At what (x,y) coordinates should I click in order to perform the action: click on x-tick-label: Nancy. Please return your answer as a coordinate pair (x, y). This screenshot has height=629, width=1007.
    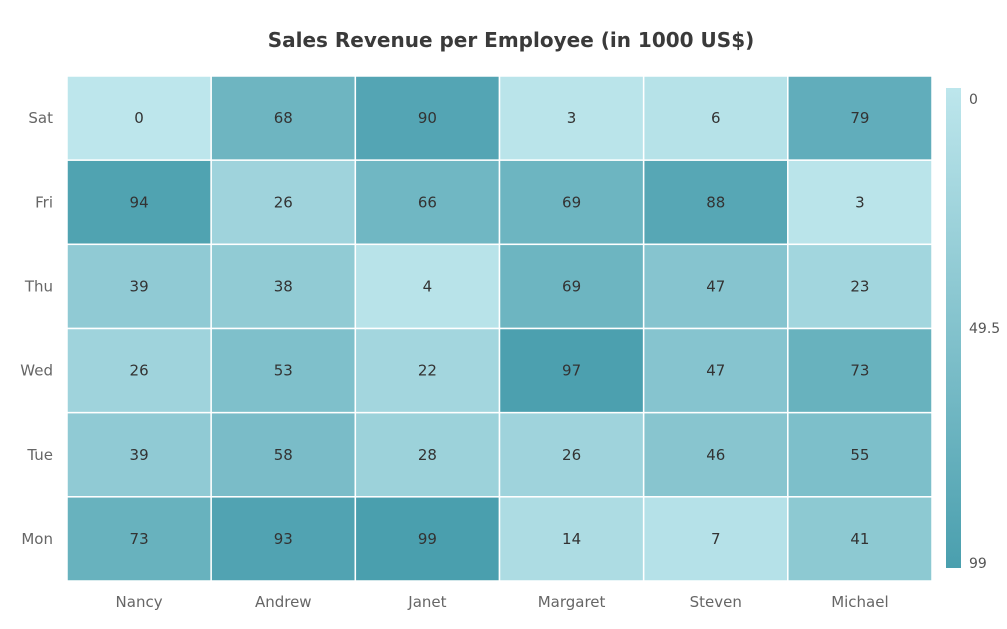
    Looking at the image, I should click on (139, 602).